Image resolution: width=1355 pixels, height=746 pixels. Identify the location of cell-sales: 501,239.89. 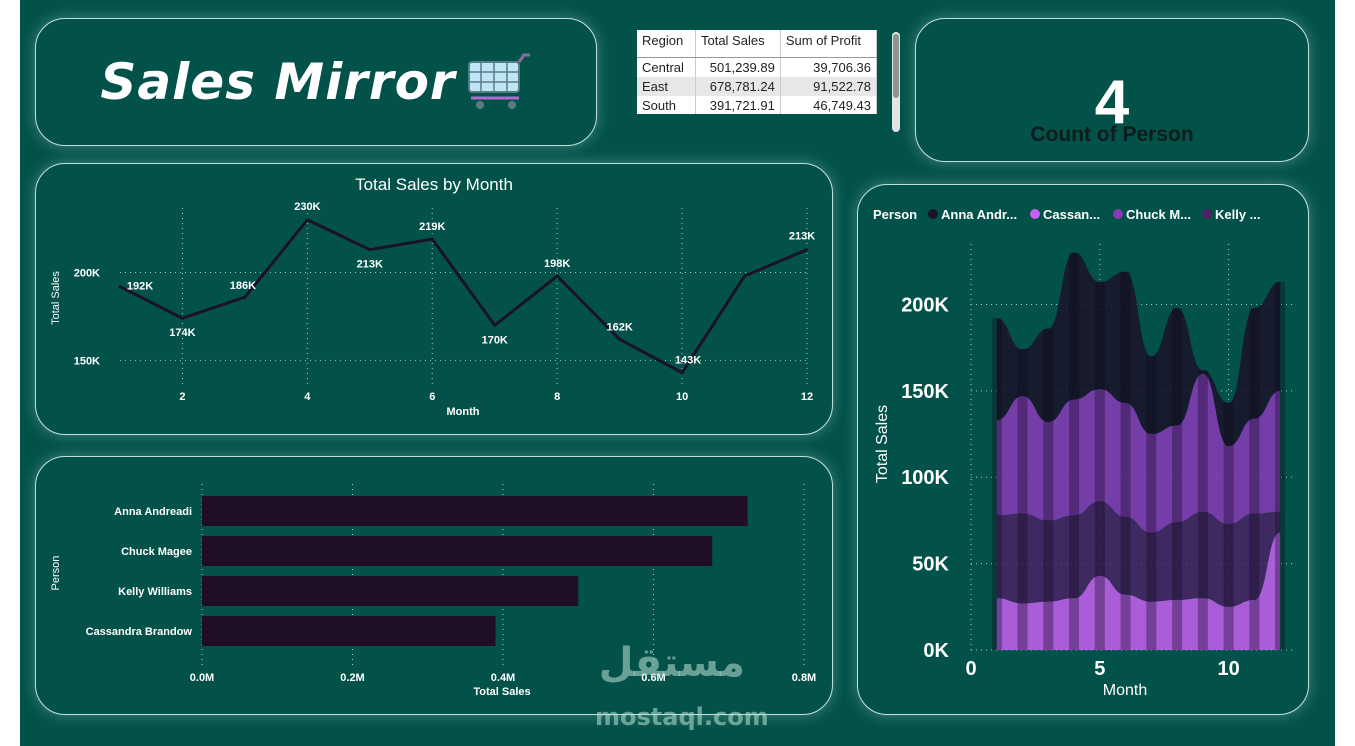
(738, 67).